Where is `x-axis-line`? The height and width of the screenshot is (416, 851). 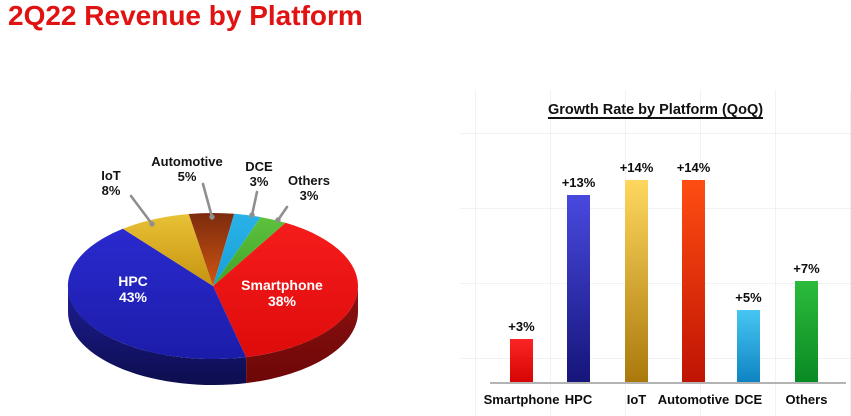
x-axis-line is located at coordinates (668, 383).